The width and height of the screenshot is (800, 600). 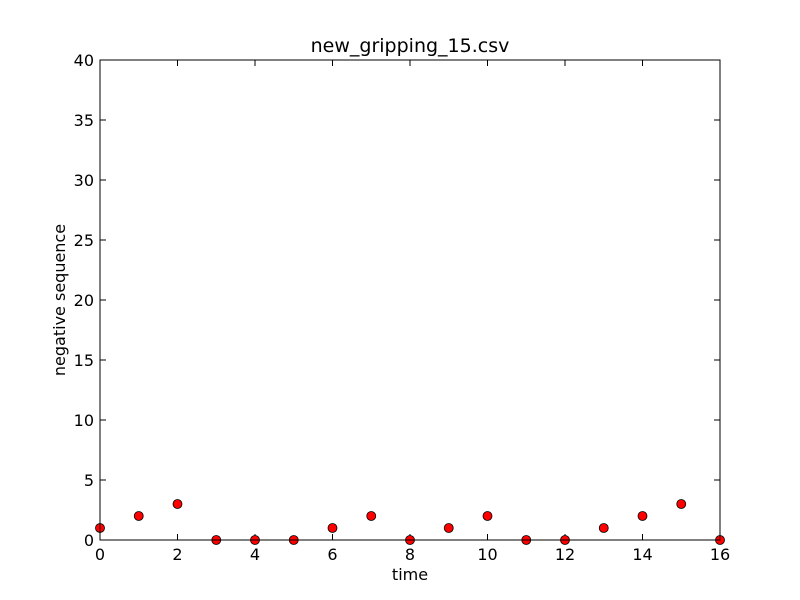 What do you see at coordinates (84, 300) in the screenshot?
I see `y-tick-label: 20` at bounding box center [84, 300].